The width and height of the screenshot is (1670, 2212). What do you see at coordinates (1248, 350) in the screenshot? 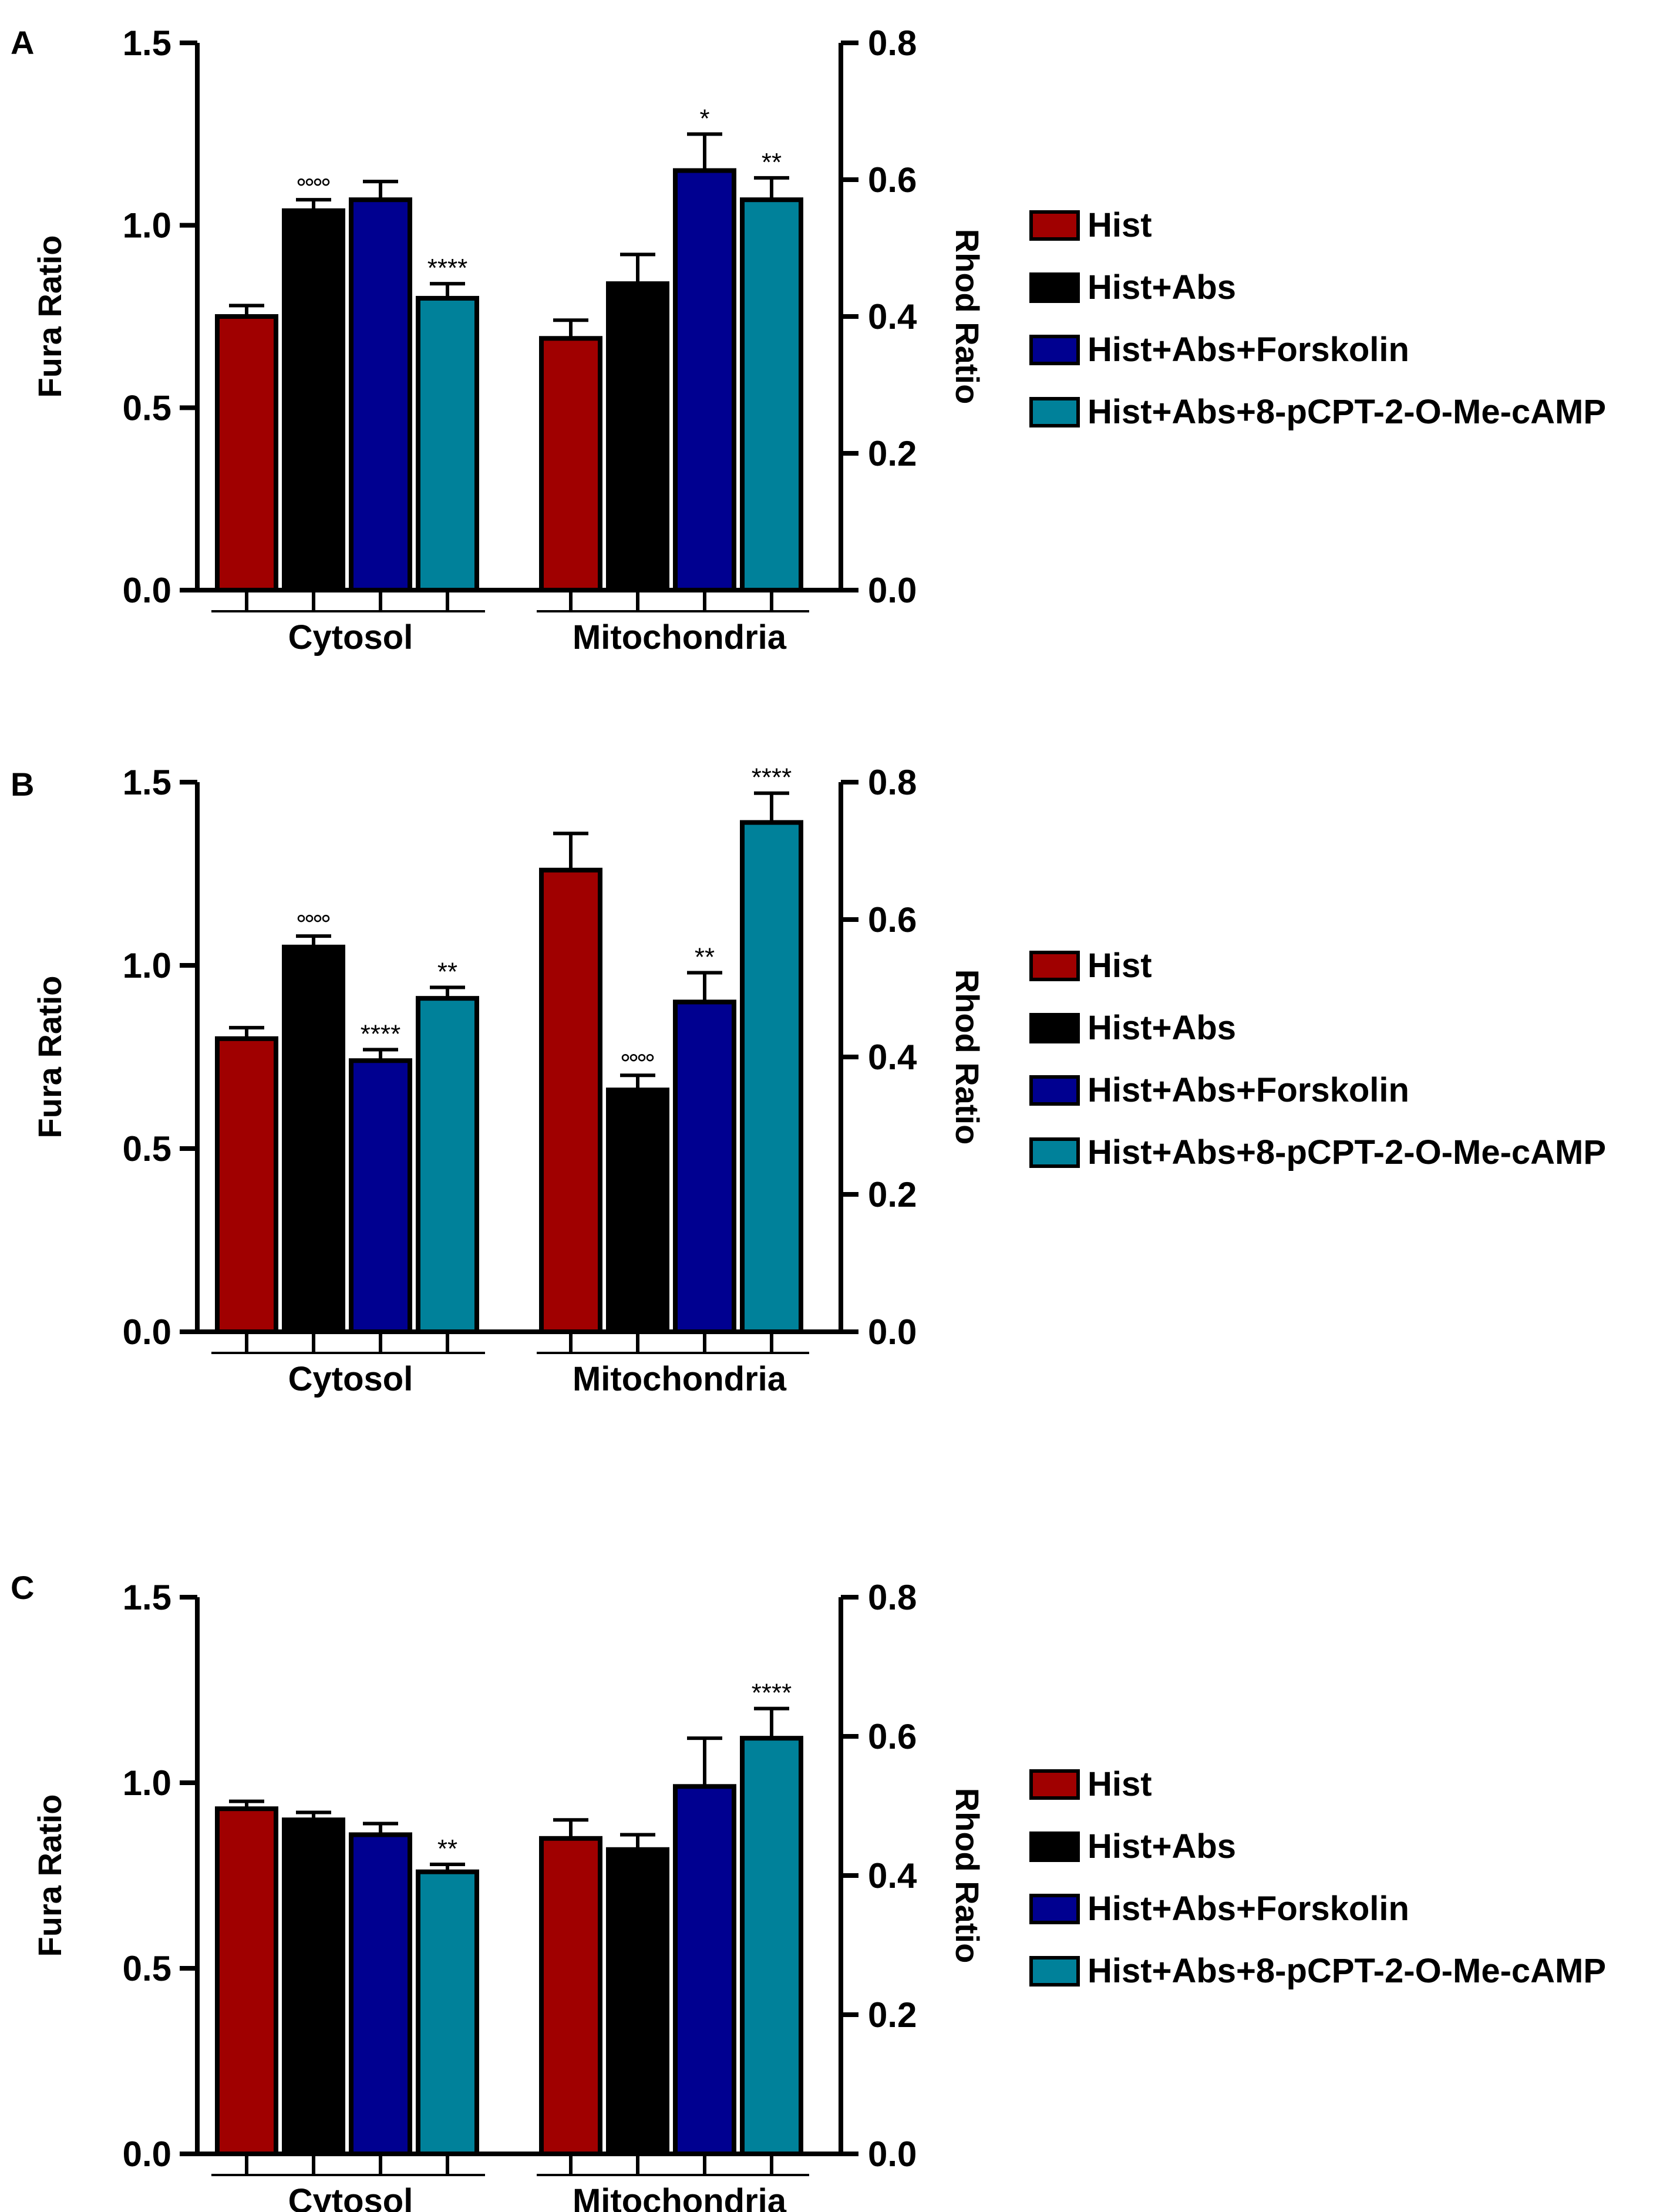
I see `legend-label: Hist+Abs+Forskolin` at bounding box center [1248, 350].